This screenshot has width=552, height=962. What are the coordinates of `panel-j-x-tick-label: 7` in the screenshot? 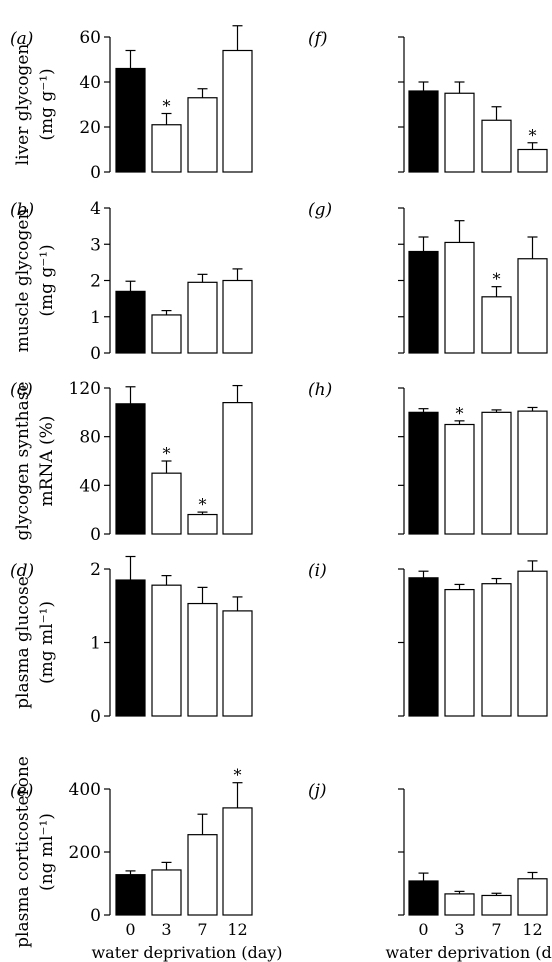 It's located at (496, 929).